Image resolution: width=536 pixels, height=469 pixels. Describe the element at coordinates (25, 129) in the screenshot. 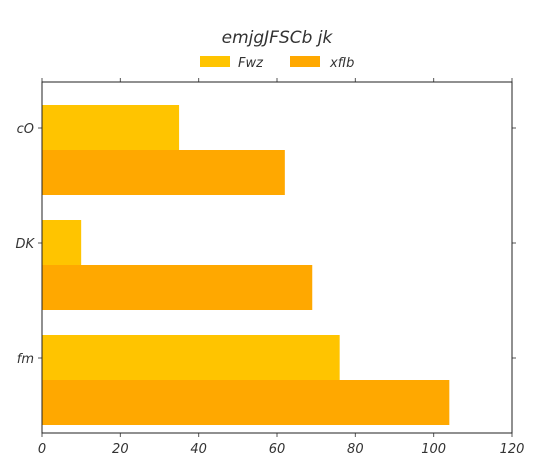

I see `y-tick-label: cO` at that location.